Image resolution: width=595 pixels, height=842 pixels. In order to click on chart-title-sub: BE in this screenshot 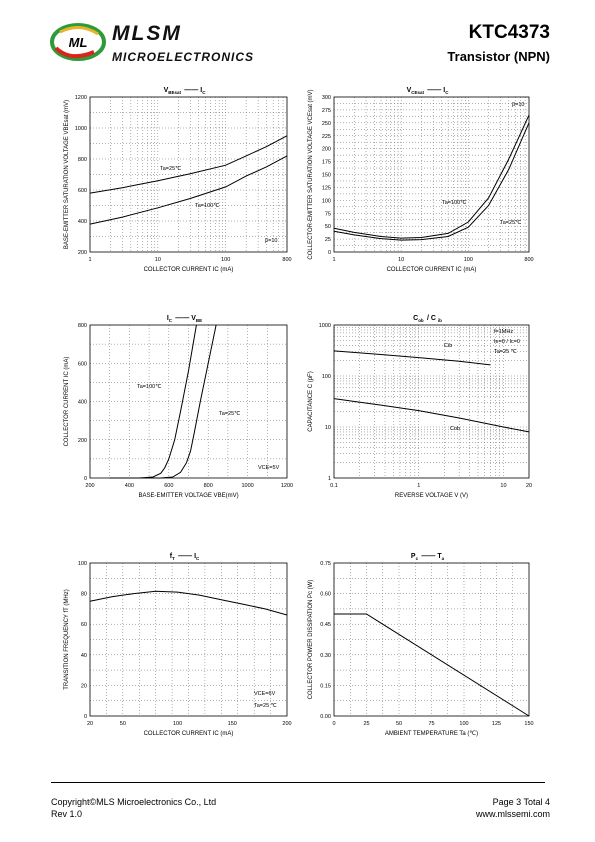, I will do `click(199, 320)`.